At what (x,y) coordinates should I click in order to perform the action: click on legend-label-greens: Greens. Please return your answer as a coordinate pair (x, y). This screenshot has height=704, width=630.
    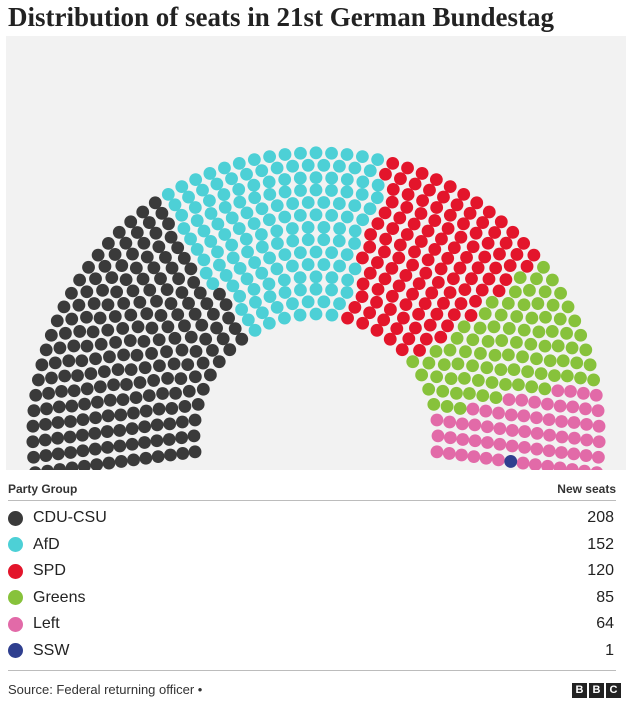
    Looking at the image, I should click on (59, 597).